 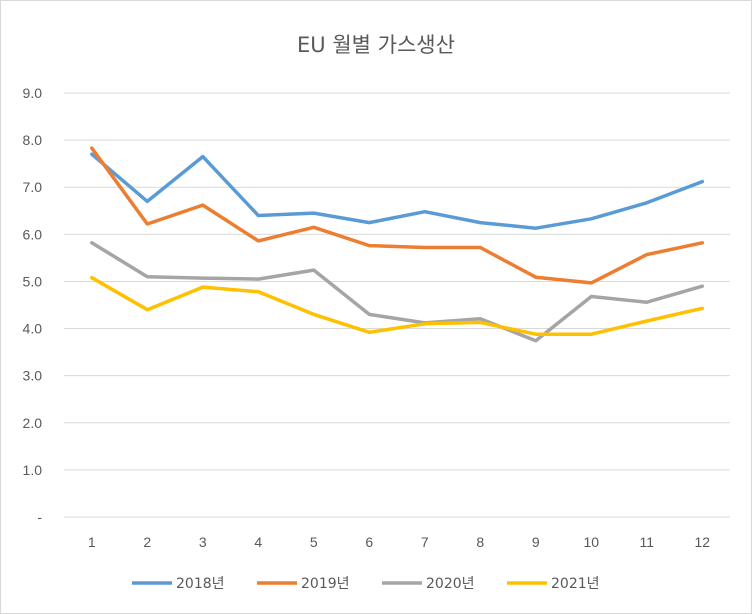 What do you see at coordinates (376, 45) in the screenshot?
I see `chart-title: EU 월별 가스생산` at bounding box center [376, 45].